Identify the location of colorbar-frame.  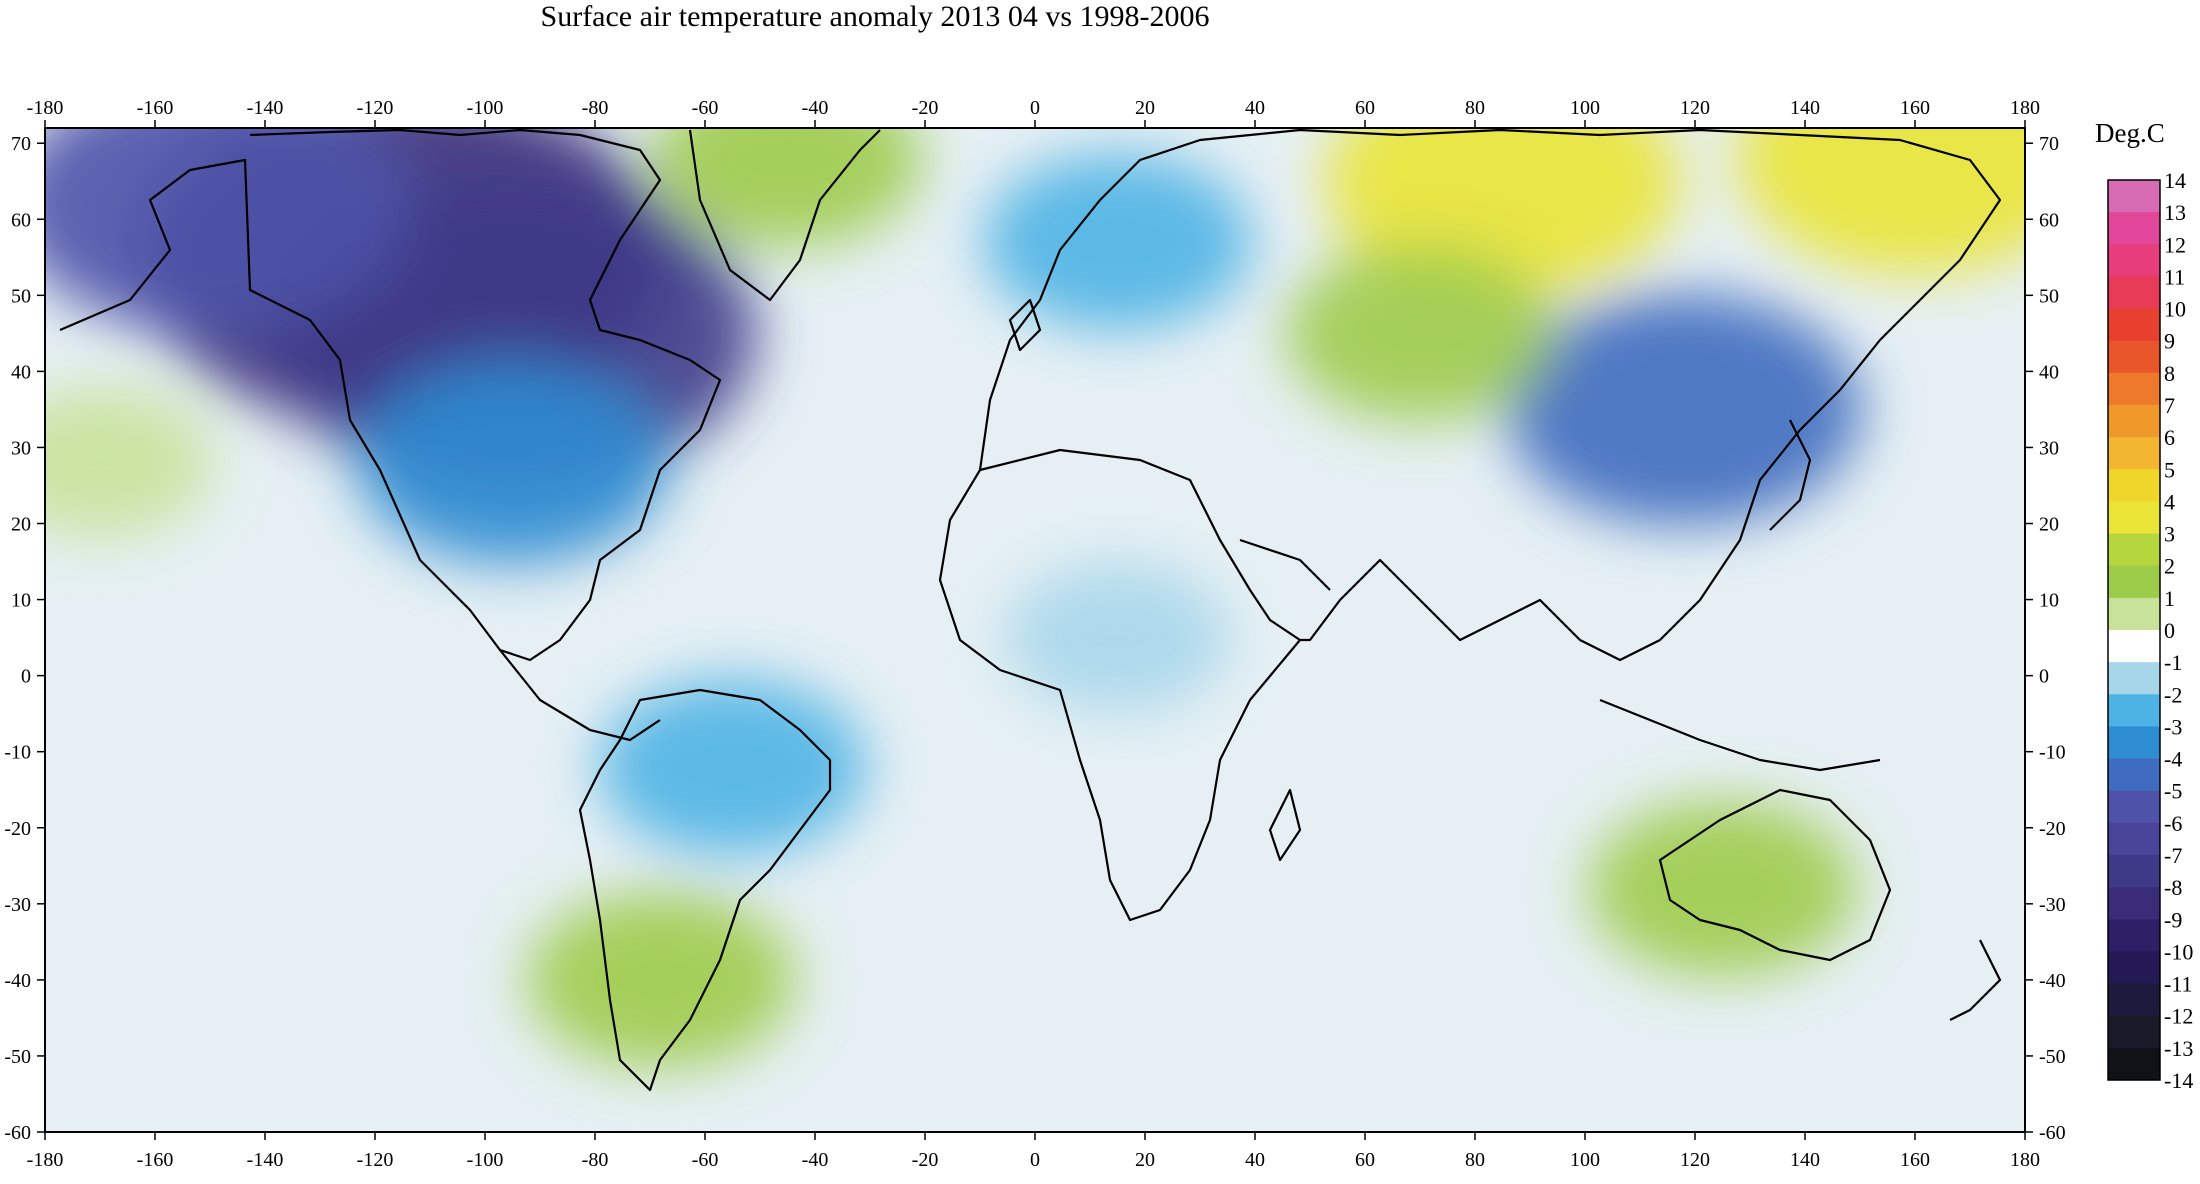
(2134, 630).